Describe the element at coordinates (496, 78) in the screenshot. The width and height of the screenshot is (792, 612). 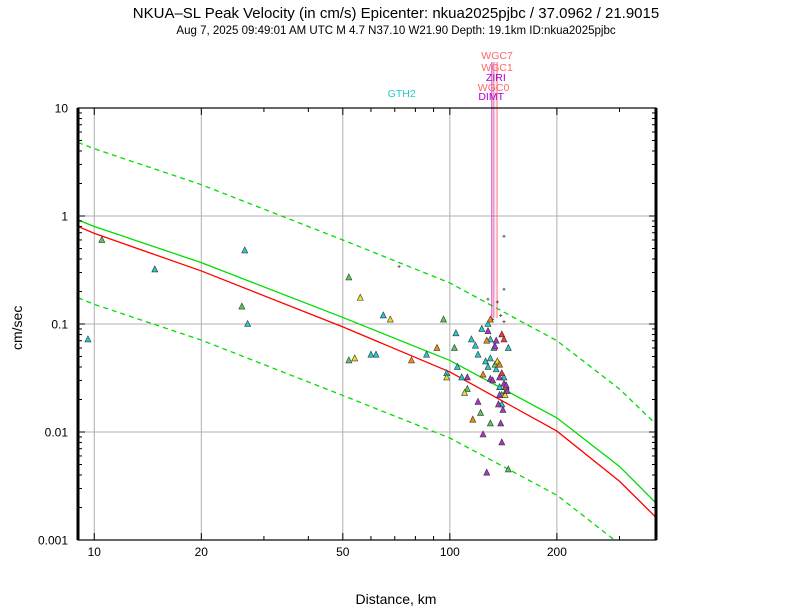
I see `station-flag-label: ZIRI` at that location.